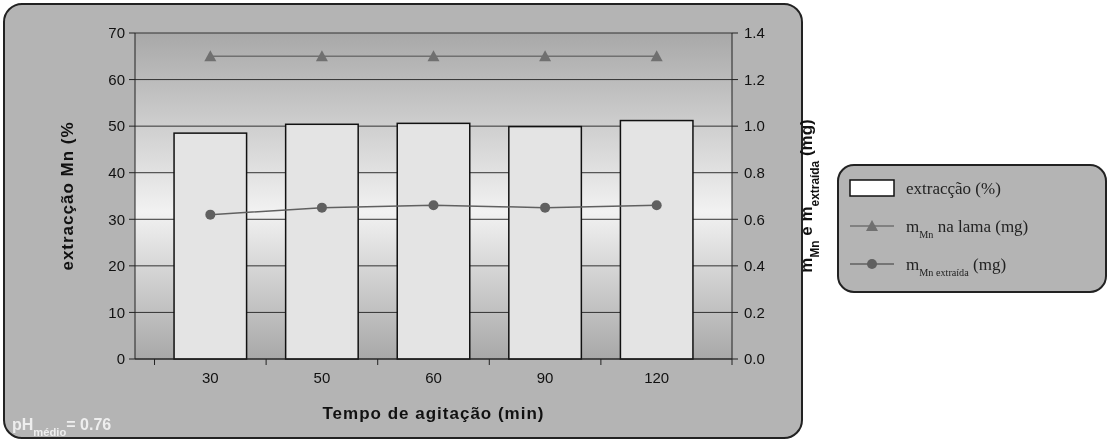 The width and height of the screenshot is (1112, 444). I want to click on y-tick-label: 30, so click(116, 219).